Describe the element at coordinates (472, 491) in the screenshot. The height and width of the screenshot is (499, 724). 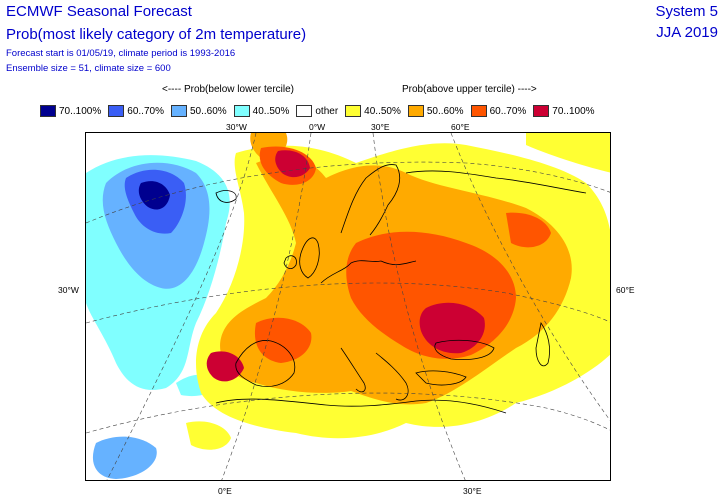
I see `lon-label-bottom-2: 30°E` at that location.